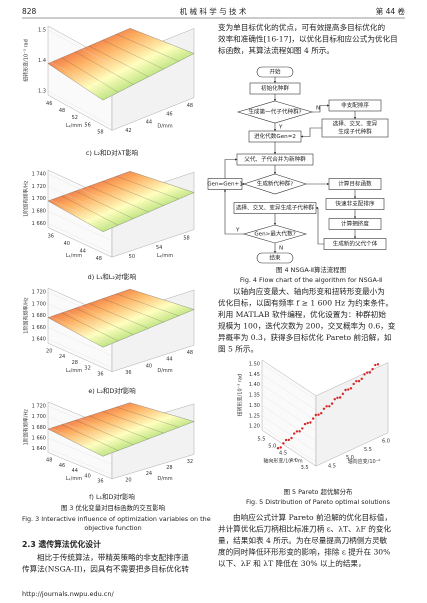  I want to click on y-tick-label: 1.3, so click(42, 92).